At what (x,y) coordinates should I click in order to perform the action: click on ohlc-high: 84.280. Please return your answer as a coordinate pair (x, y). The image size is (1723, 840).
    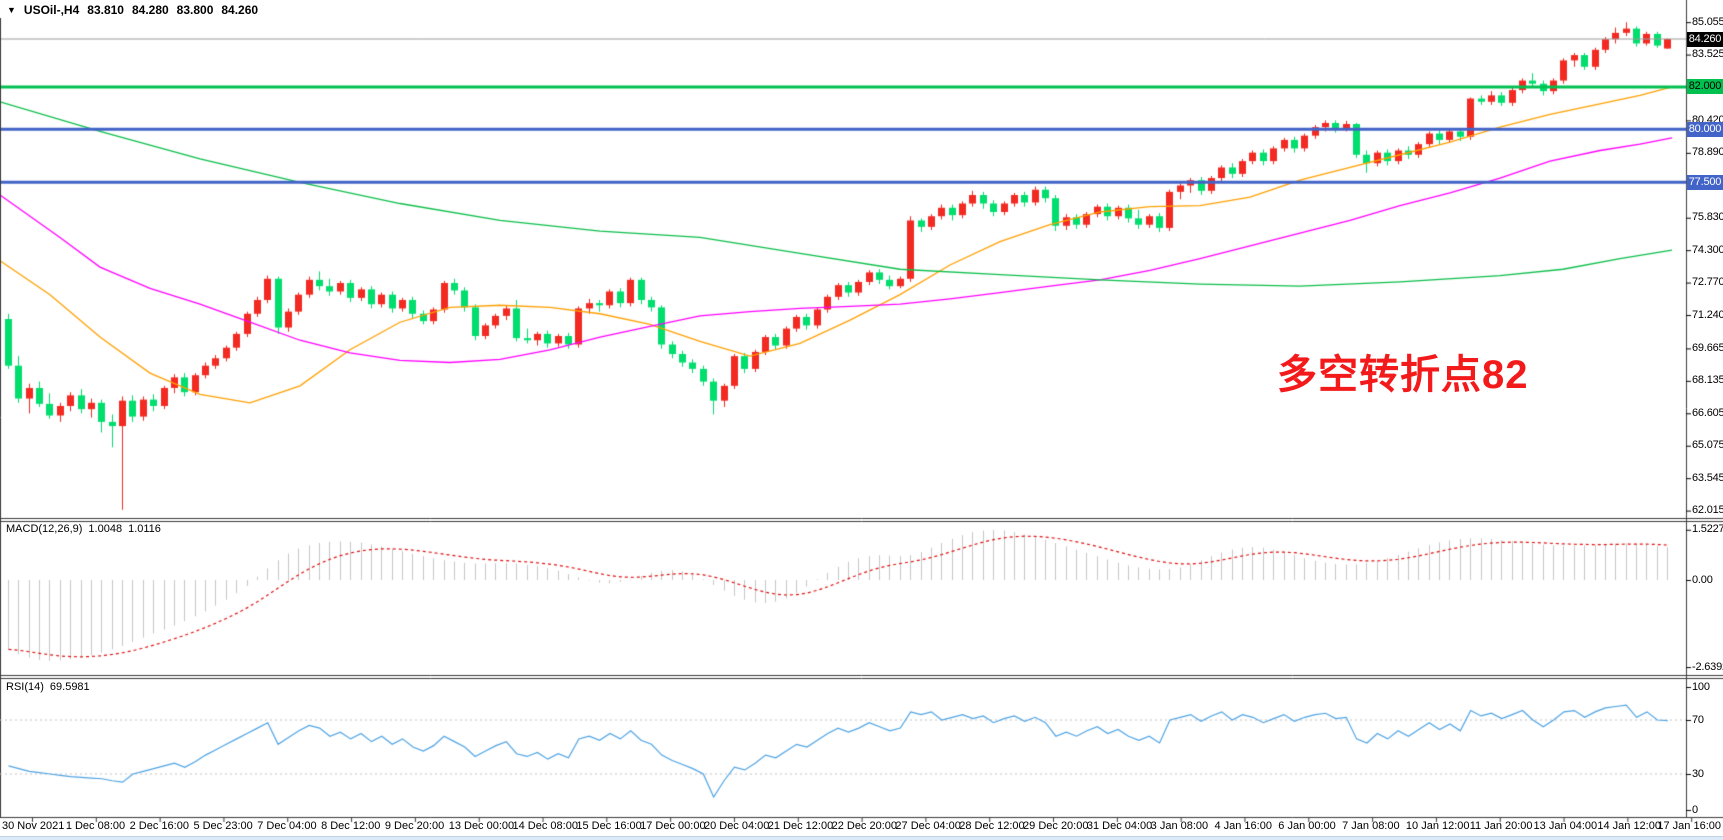
    Looking at the image, I should click on (150, 10).